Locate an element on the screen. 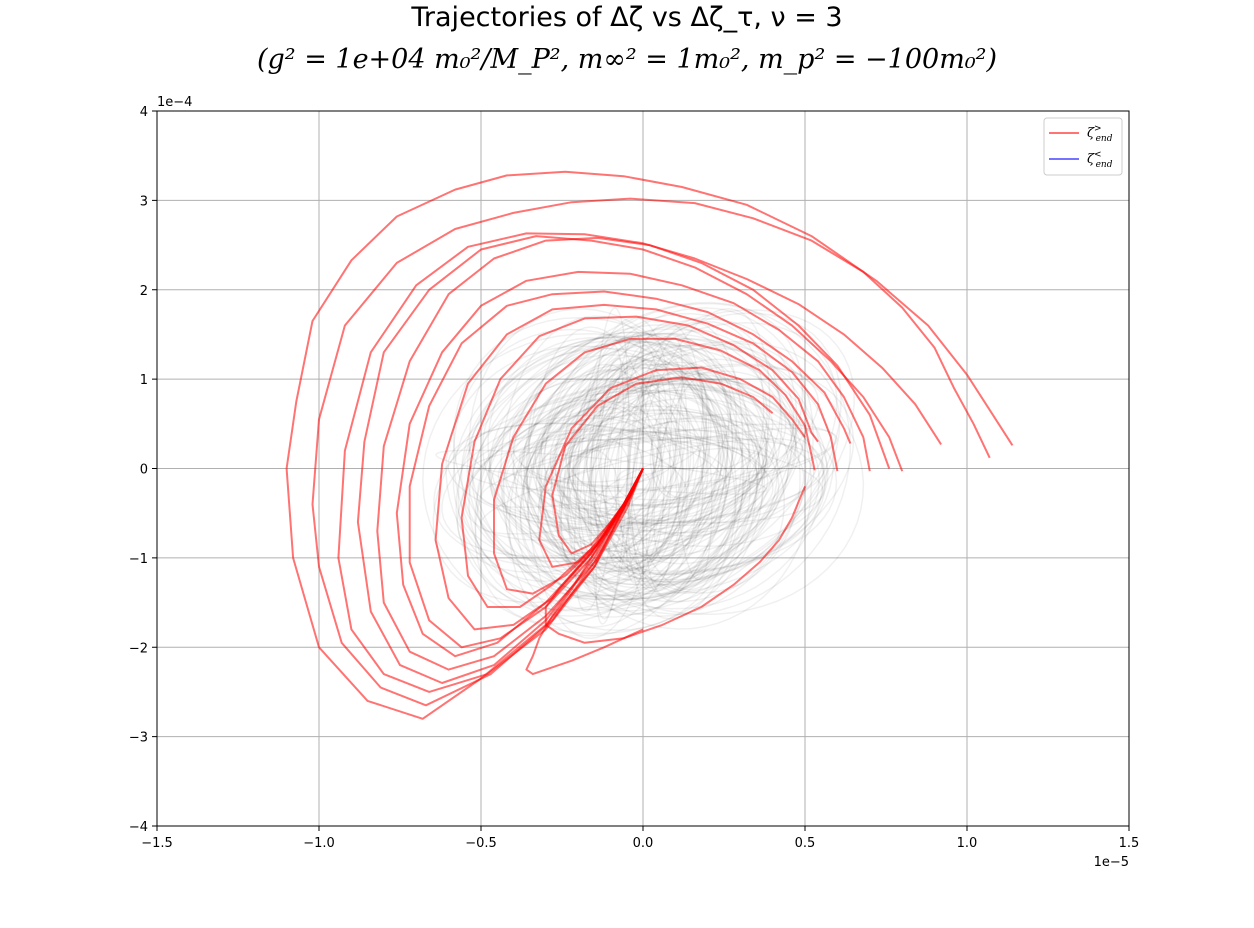 The image size is (1254, 928). x-tick-label: 0.5 is located at coordinates (805, 843).